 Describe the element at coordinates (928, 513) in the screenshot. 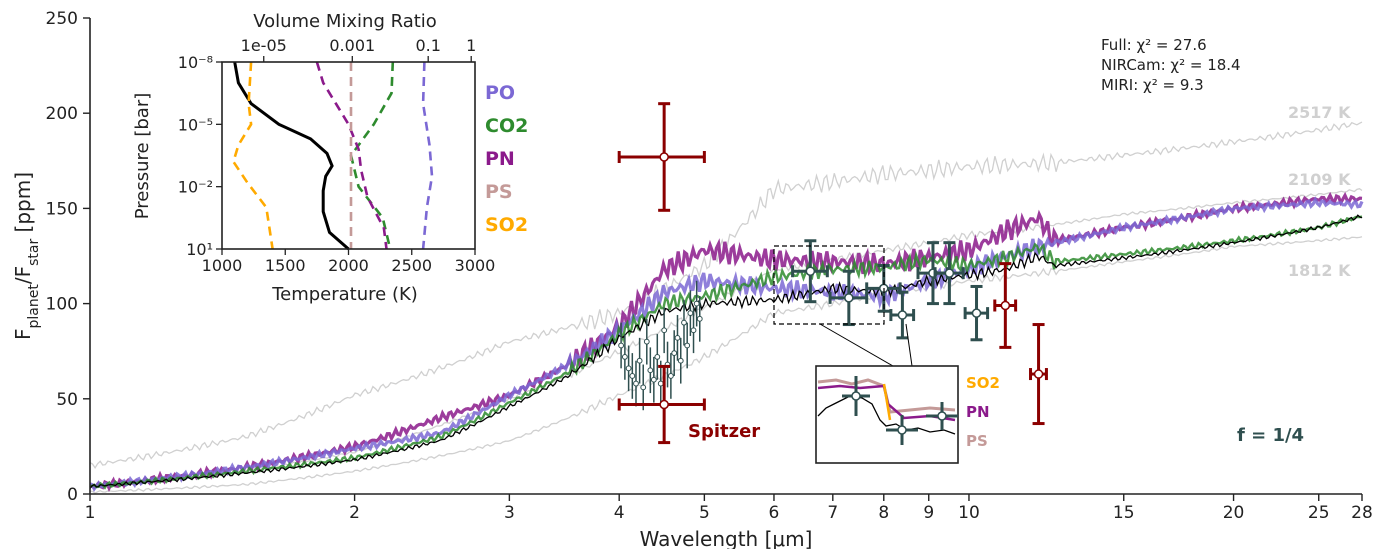

I see `x-tick-label: 9` at that location.